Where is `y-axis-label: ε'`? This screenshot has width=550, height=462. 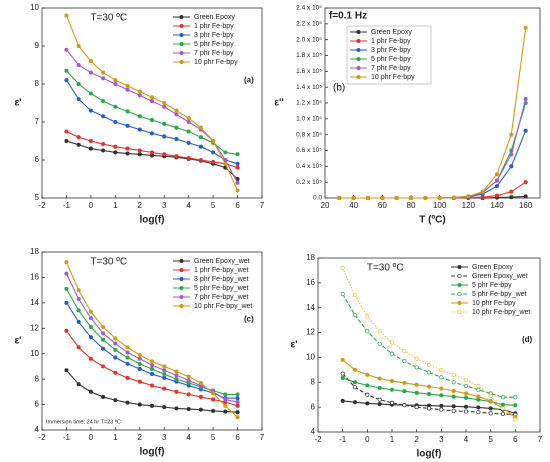
y-axis-label: ε' is located at coordinates (17, 341).